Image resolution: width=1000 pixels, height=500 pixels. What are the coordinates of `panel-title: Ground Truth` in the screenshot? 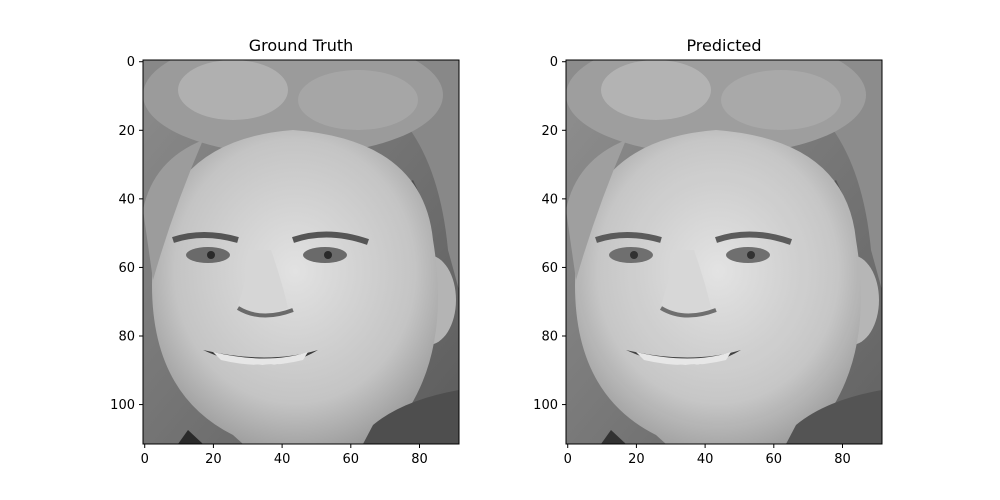 It's located at (301, 45).